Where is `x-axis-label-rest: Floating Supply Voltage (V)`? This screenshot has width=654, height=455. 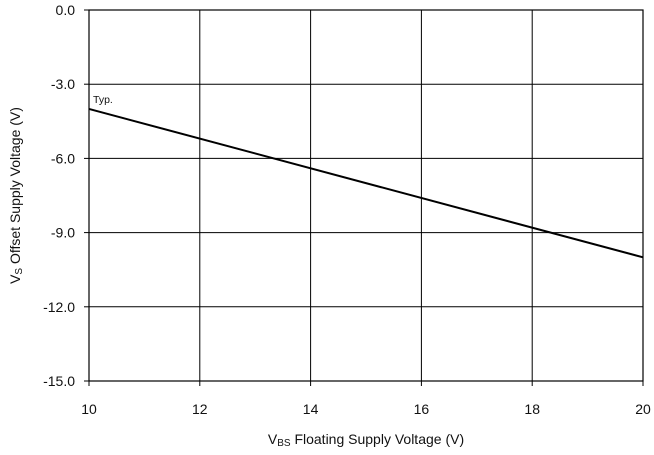 x-axis-label-rest: Floating Supply Voltage (V) is located at coordinates (378, 439).